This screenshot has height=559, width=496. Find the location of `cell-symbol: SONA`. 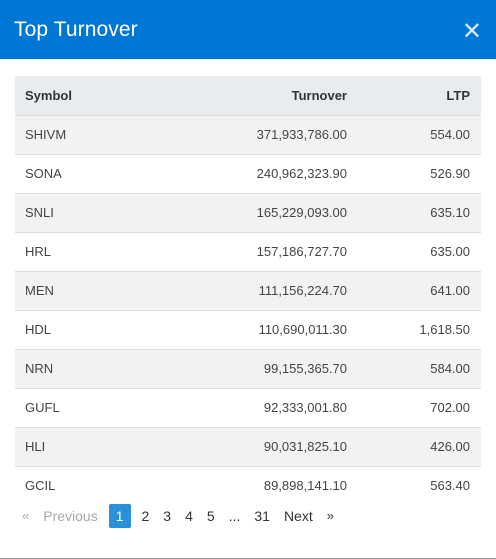

cell-symbol: SONA is located at coordinates (85, 173).